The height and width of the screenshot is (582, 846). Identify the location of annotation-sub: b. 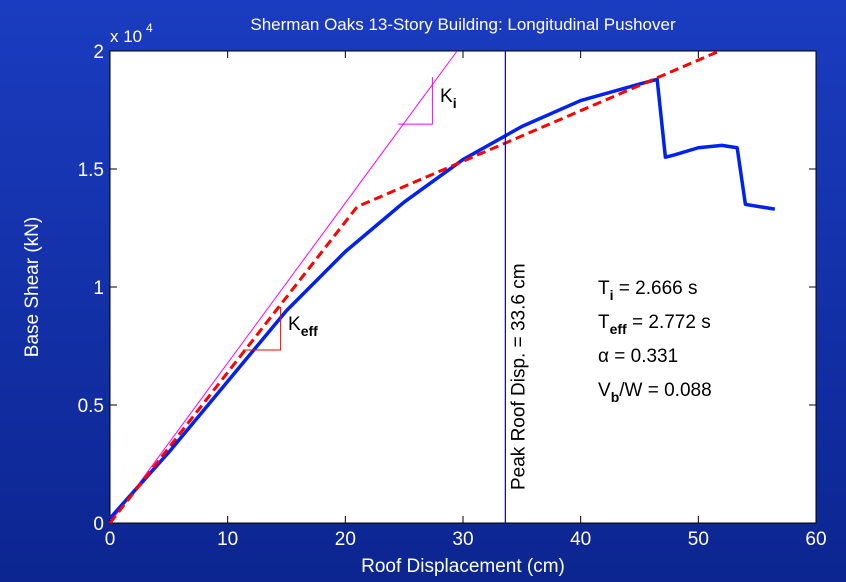
(615, 397).